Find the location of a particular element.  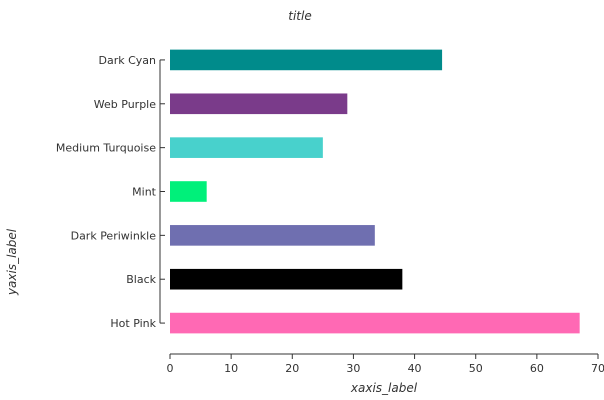

x-tick-label: 10 is located at coordinates (231, 368).